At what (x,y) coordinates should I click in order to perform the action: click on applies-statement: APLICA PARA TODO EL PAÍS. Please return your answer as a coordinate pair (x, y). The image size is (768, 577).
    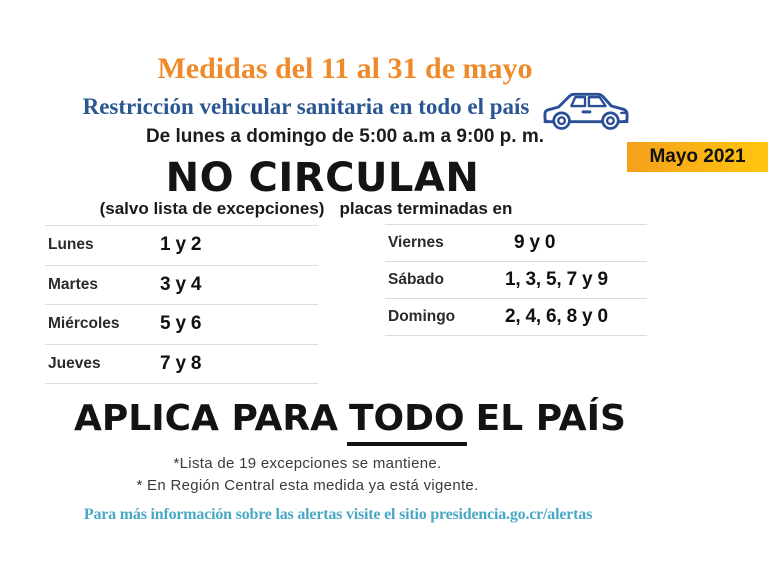
    Looking at the image, I should click on (350, 422).